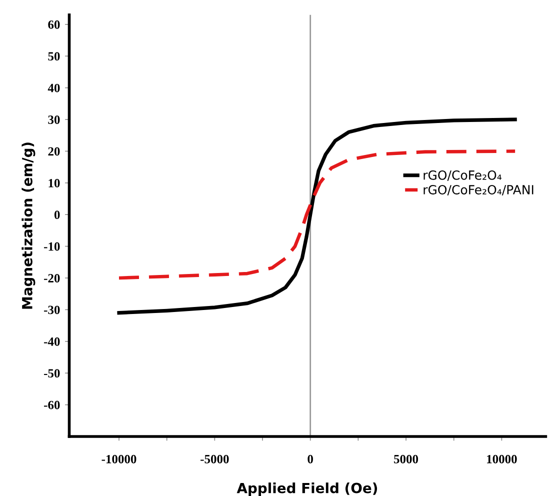  Describe the element at coordinates (310, 459) in the screenshot. I see `x-tick-label: 0` at that location.